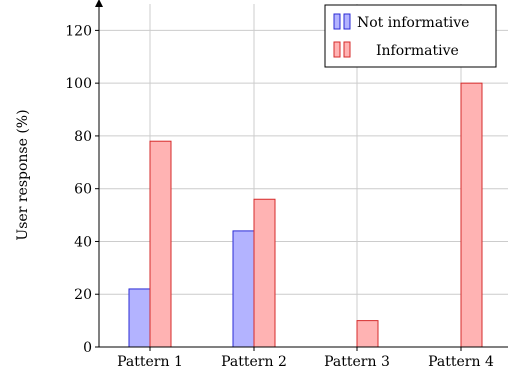 The height and width of the screenshot is (377, 508). What do you see at coordinates (87, 348) in the screenshot?
I see `y-tick-label: 0` at bounding box center [87, 348].